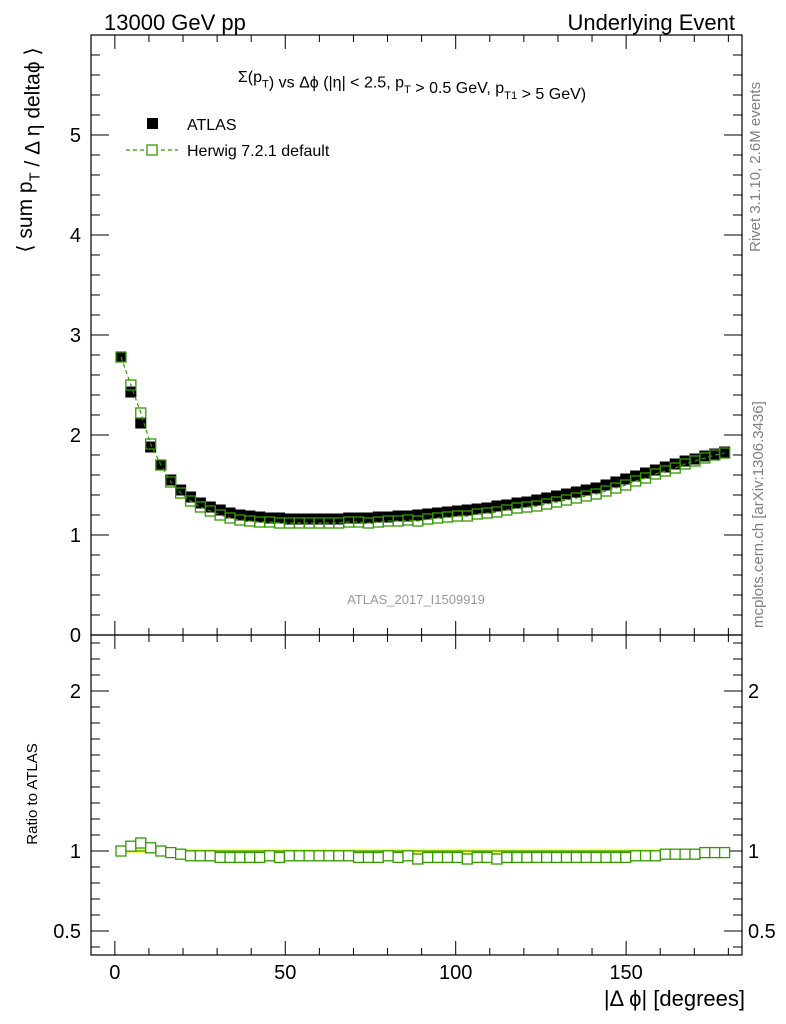 The width and height of the screenshot is (786, 1024). What do you see at coordinates (67, 932) in the screenshot?
I see `ratio-y-tick-label: 0.5` at bounding box center [67, 932].